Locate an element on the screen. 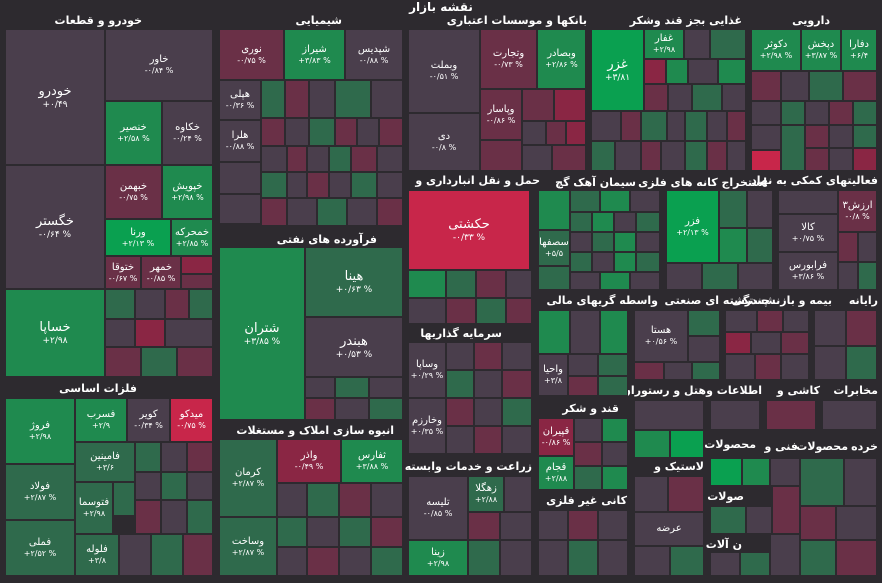  tile-shatran: شتران +۳/۸۵ % is located at coordinates (262, 333).